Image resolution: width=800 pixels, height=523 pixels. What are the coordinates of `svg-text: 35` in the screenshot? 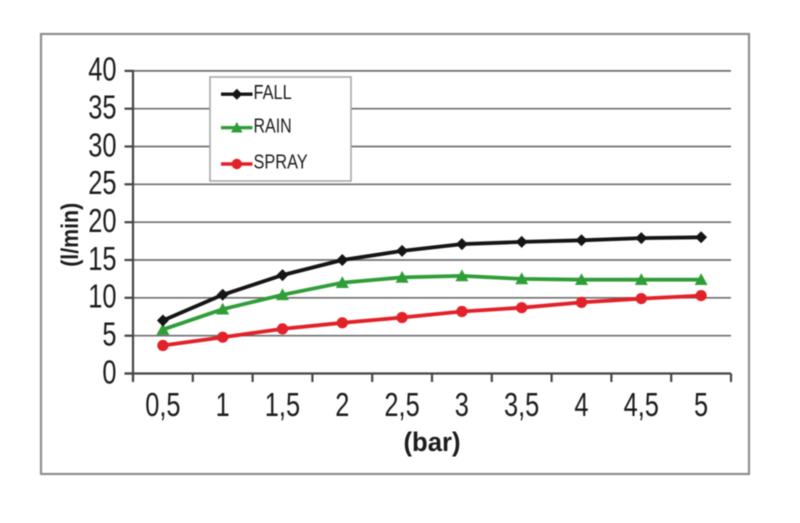 It's located at (102, 107).